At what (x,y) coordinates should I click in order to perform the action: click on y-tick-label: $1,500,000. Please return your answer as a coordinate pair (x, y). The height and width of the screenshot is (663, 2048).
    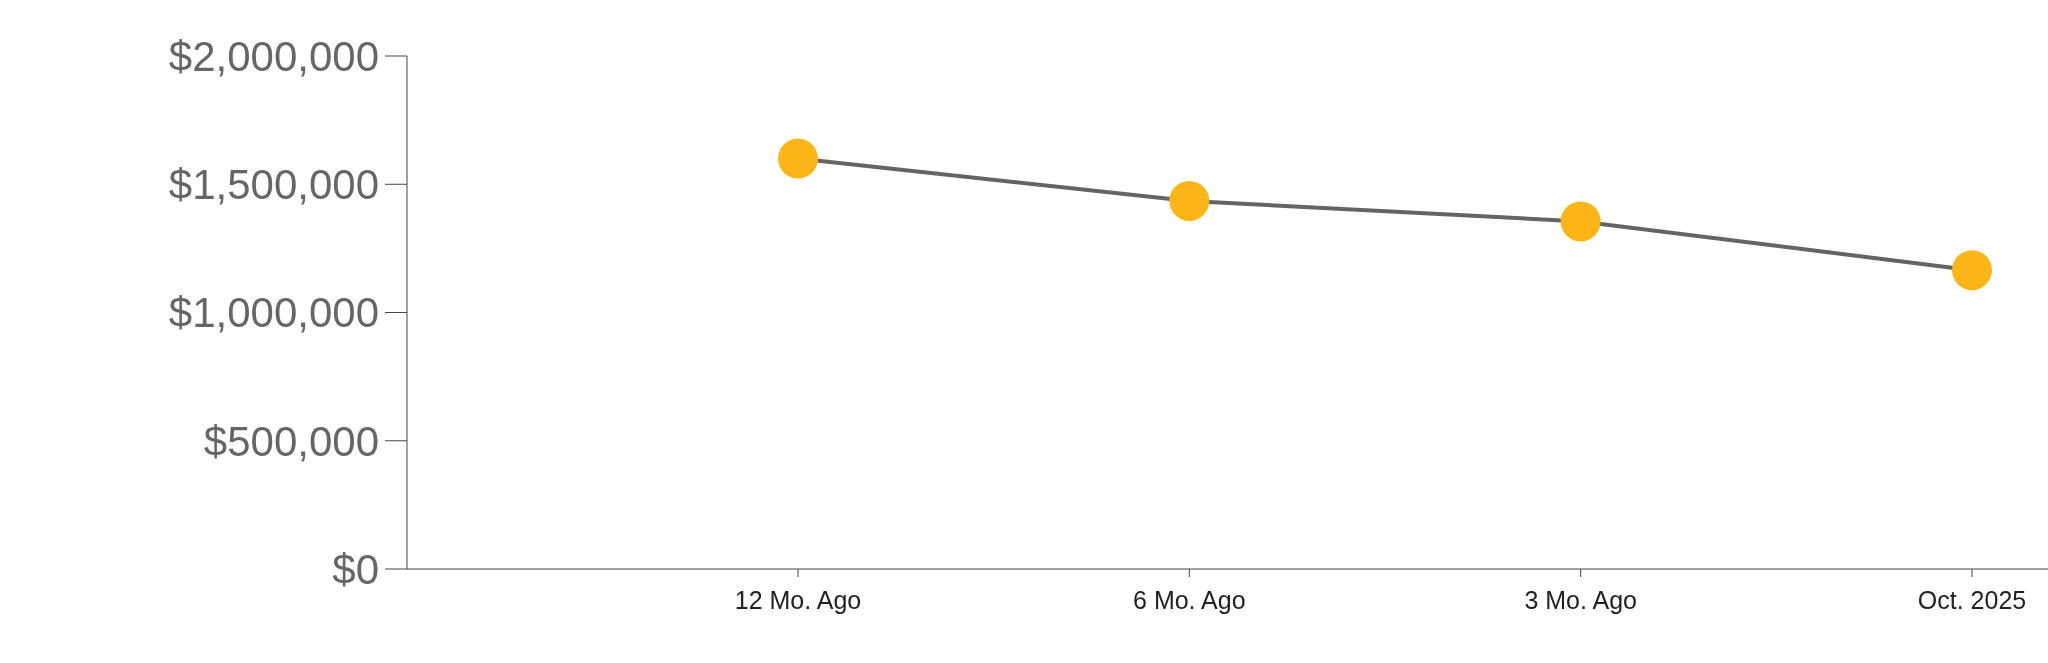
    Looking at the image, I should click on (273, 185).